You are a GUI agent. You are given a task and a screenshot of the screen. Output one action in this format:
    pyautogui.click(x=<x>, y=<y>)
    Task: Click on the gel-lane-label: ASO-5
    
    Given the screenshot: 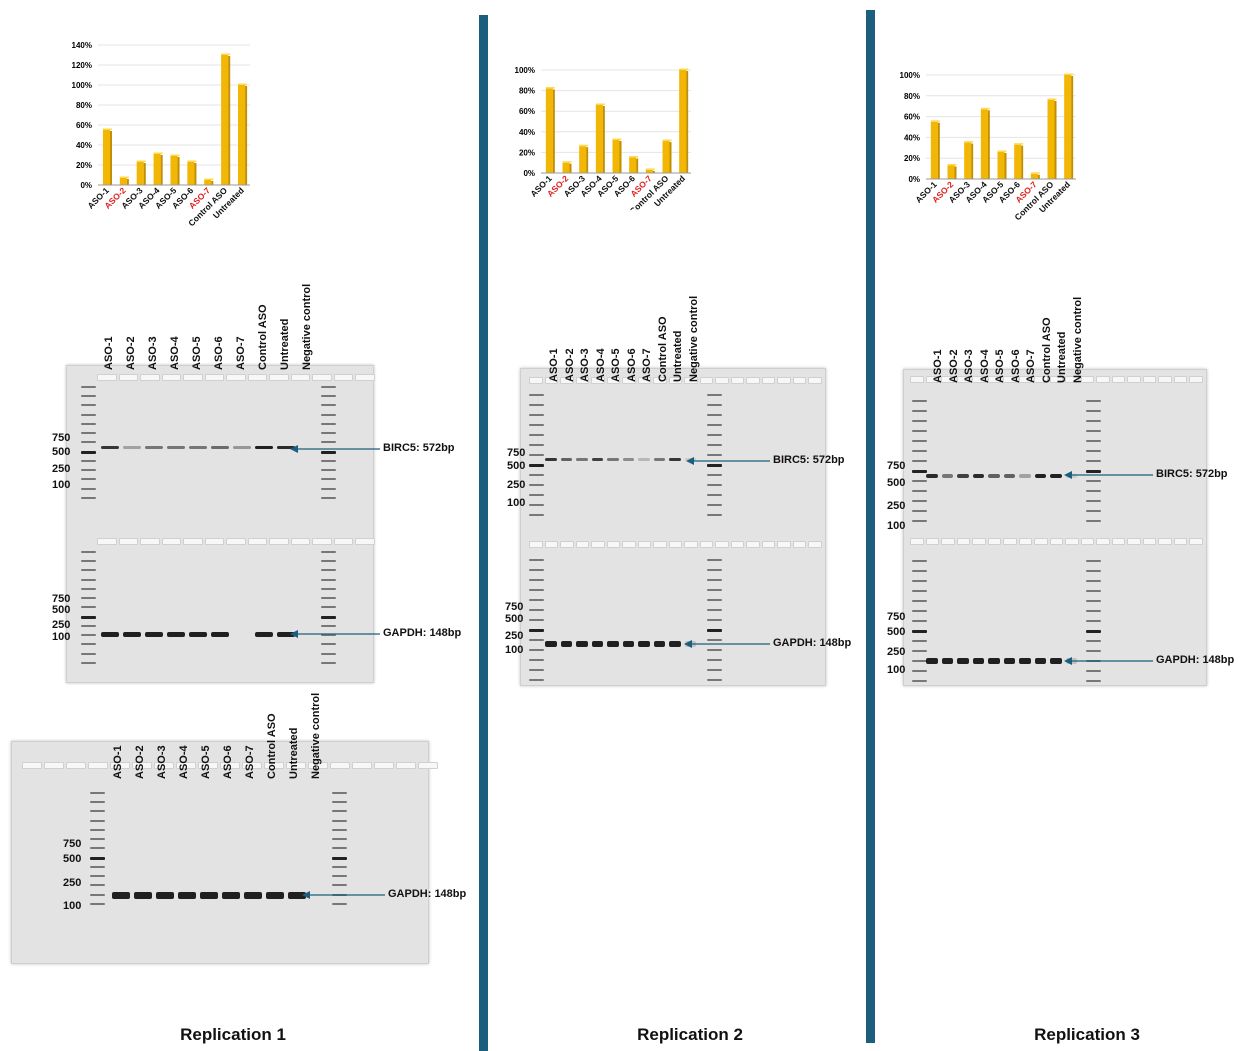 What is the action you would take?
    pyautogui.click(x=616, y=365)
    